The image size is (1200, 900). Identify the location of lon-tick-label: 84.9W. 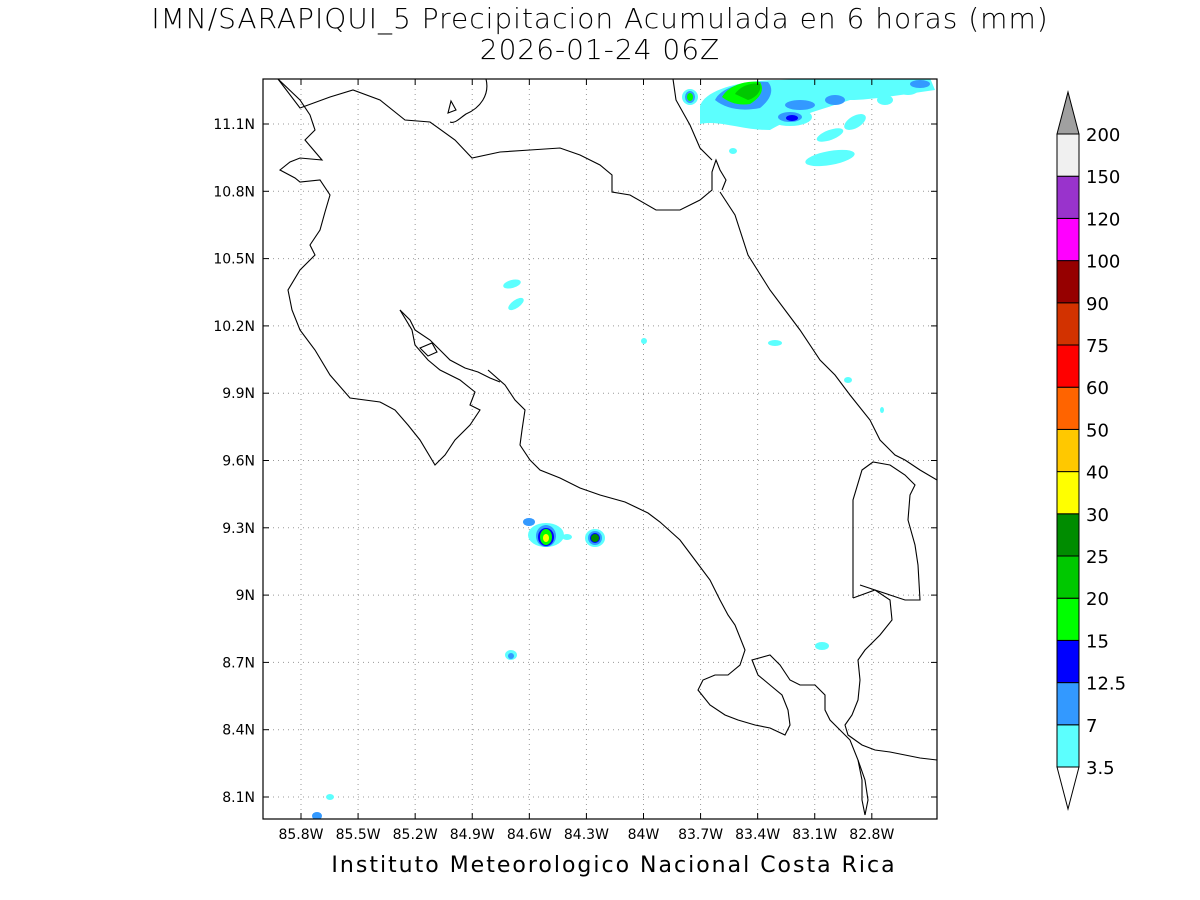
(472, 835).